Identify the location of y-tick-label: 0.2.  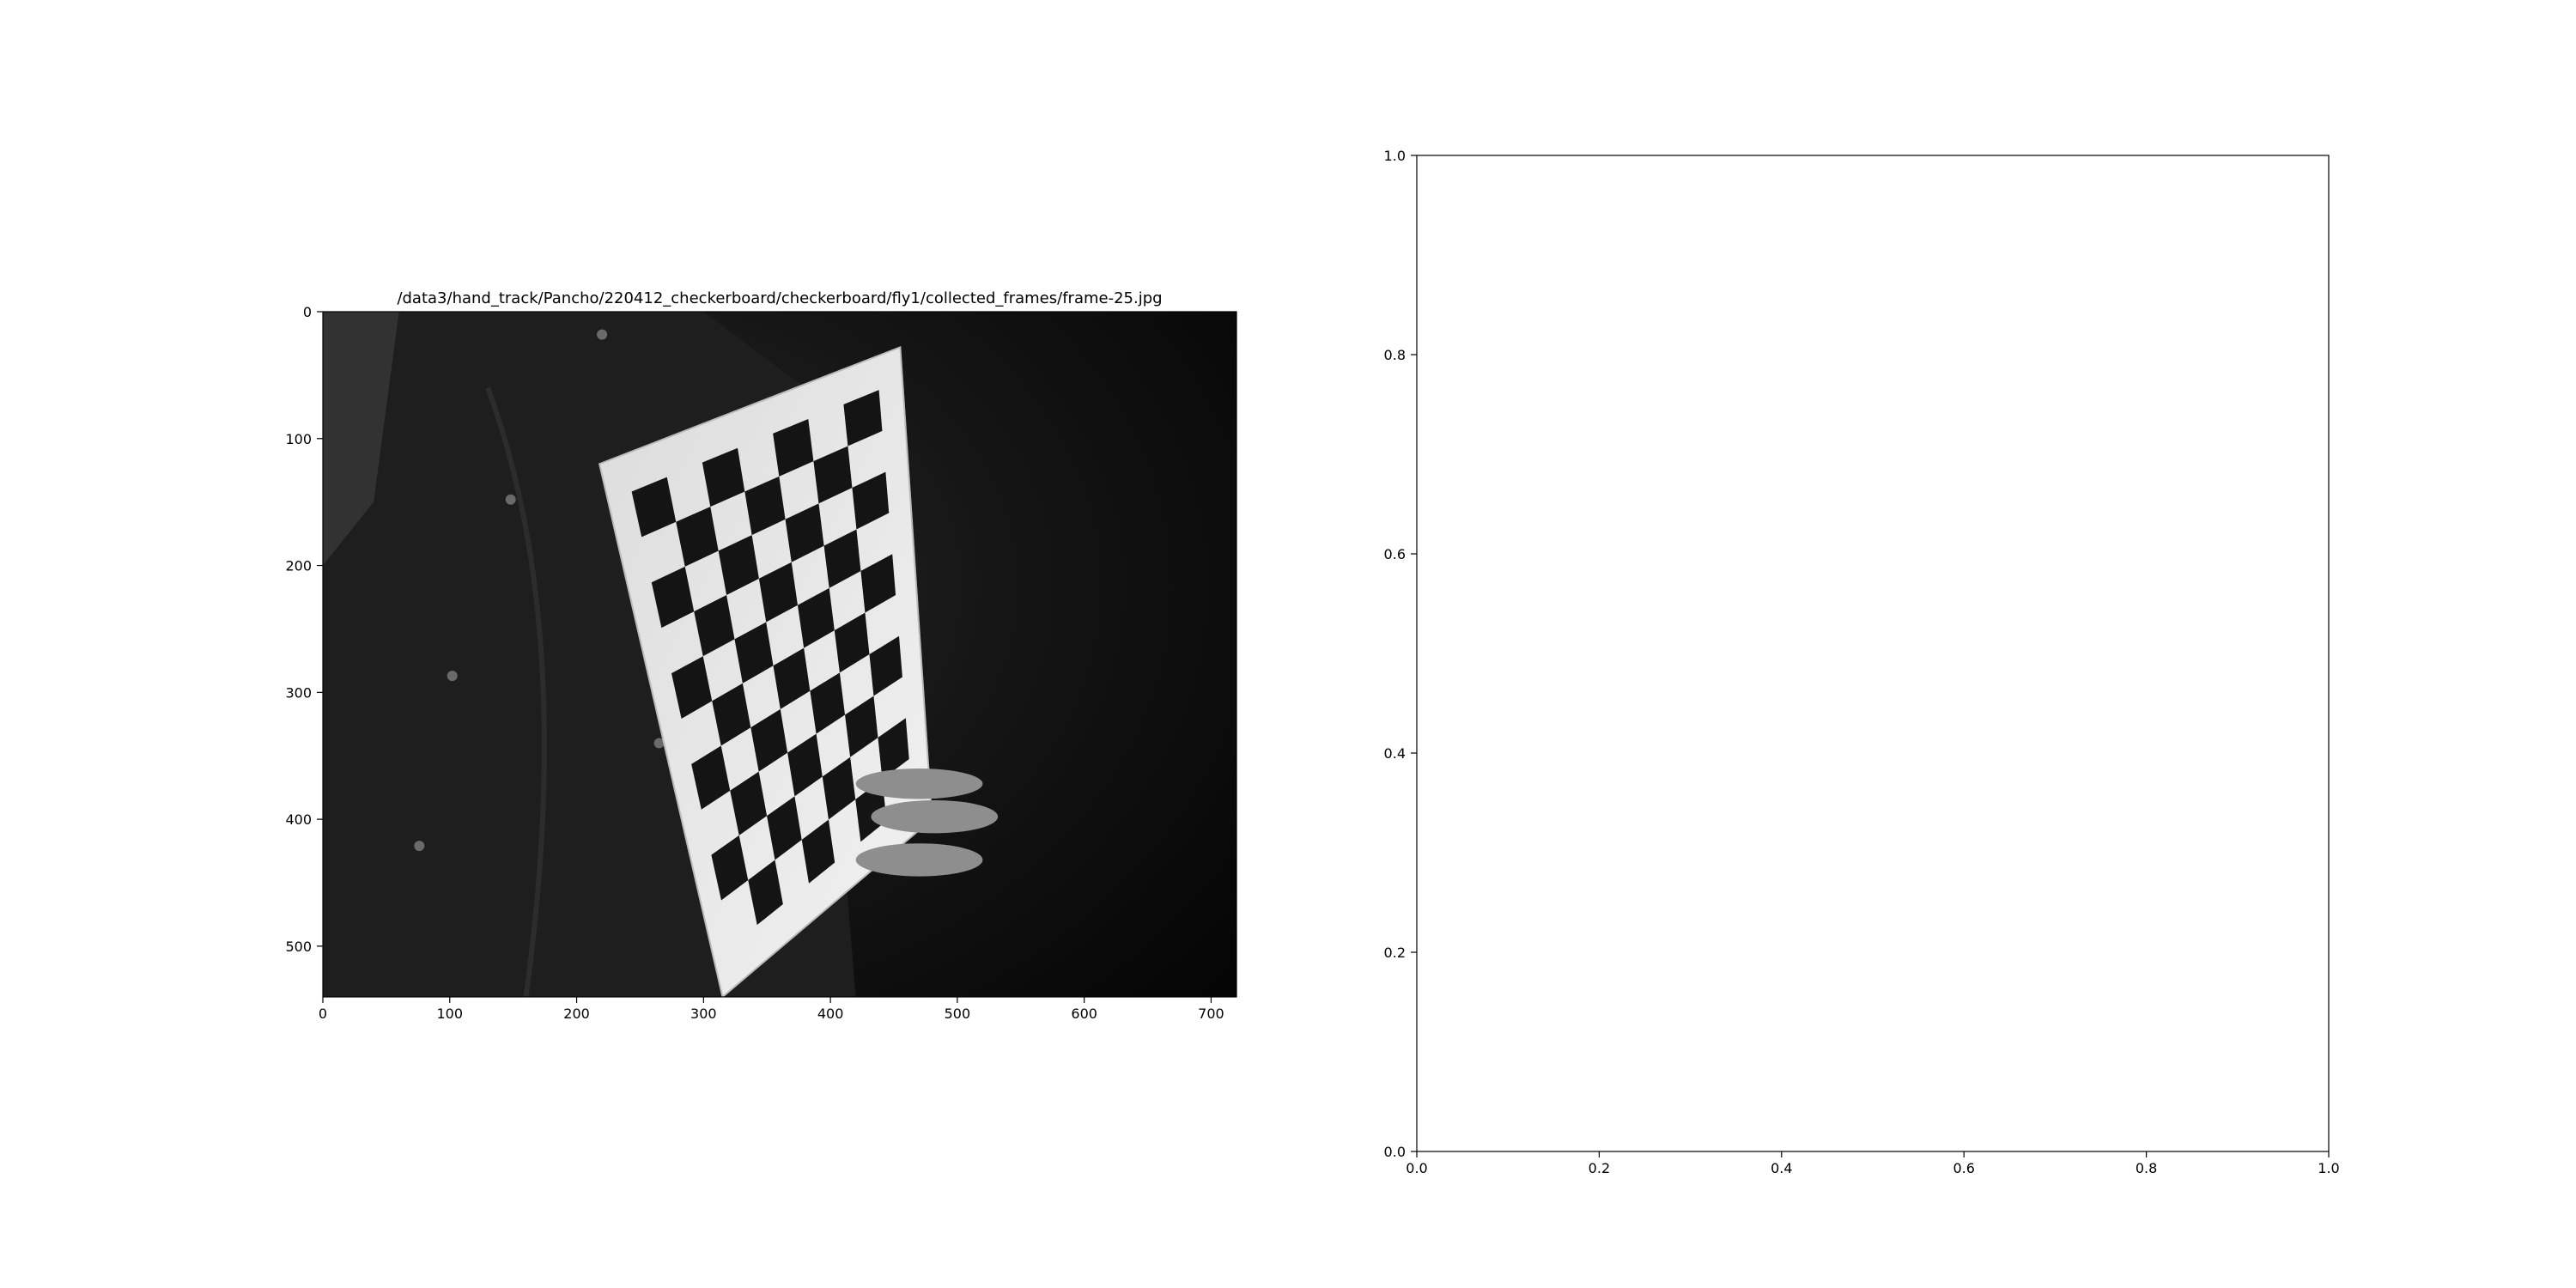
(1395, 953).